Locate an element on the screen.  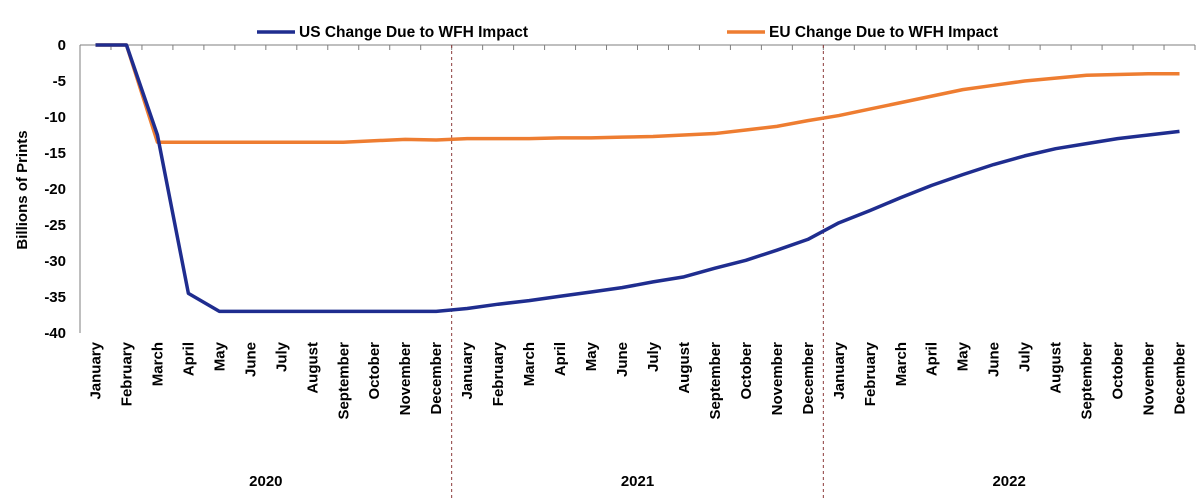
legend-label-eu: EU Change Due to WFH Impact is located at coordinates (883, 32).